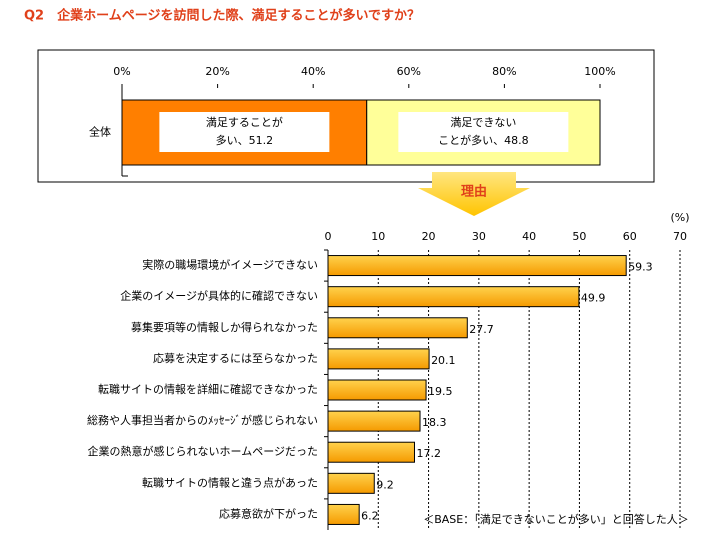  Describe the element at coordinates (224, 327) in the screenshot. I see `category-label: 募集要項等の情報しか得られなかった` at that location.